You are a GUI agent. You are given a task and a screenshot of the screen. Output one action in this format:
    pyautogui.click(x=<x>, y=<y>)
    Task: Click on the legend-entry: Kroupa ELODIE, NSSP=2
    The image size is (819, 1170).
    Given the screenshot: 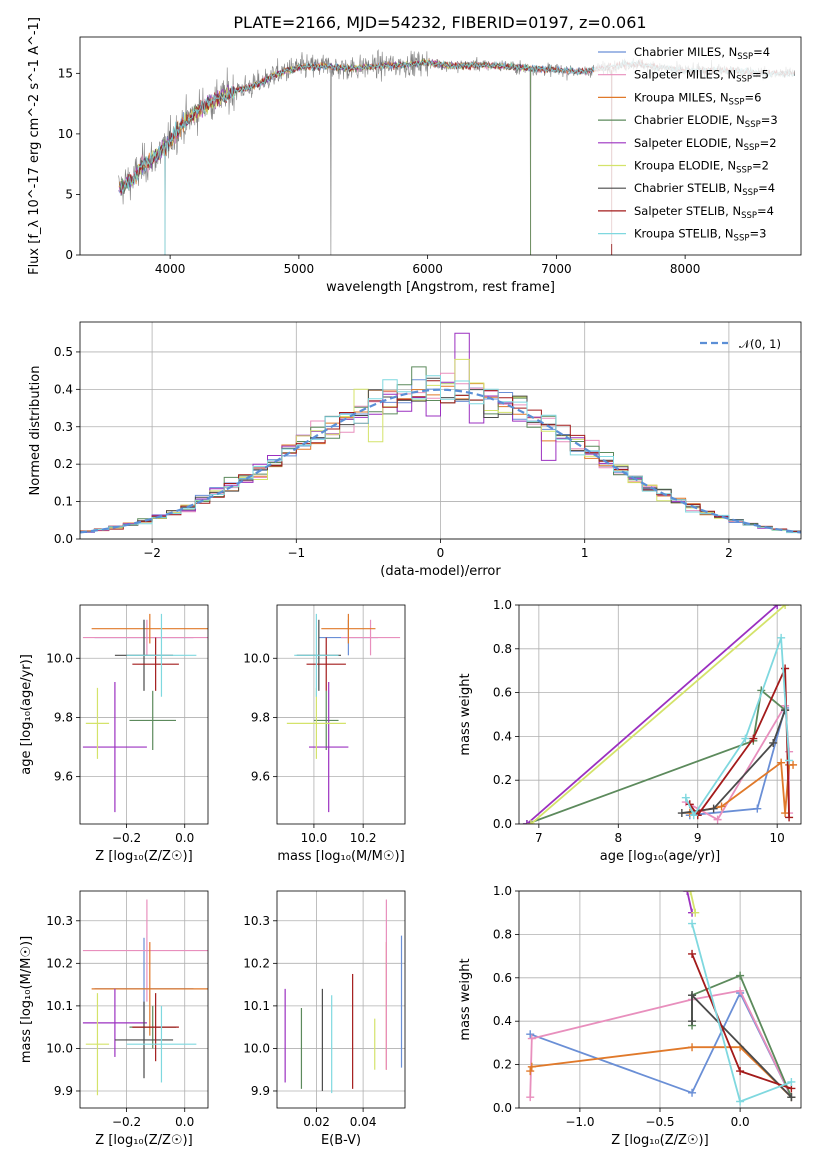 What is the action you would take?
    pyautogui.click(x=701, y=167)
    